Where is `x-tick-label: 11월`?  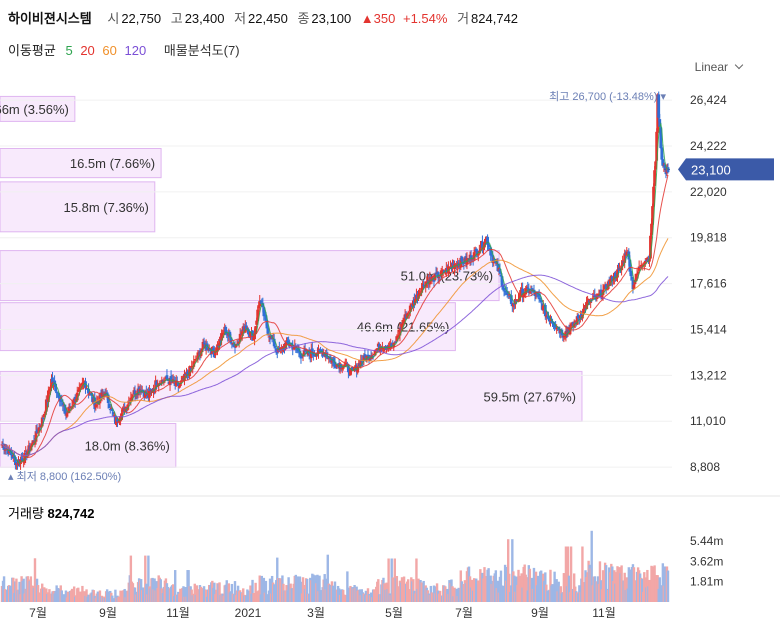
x-tick-label: 11월 is located at coordinates (604, 613).